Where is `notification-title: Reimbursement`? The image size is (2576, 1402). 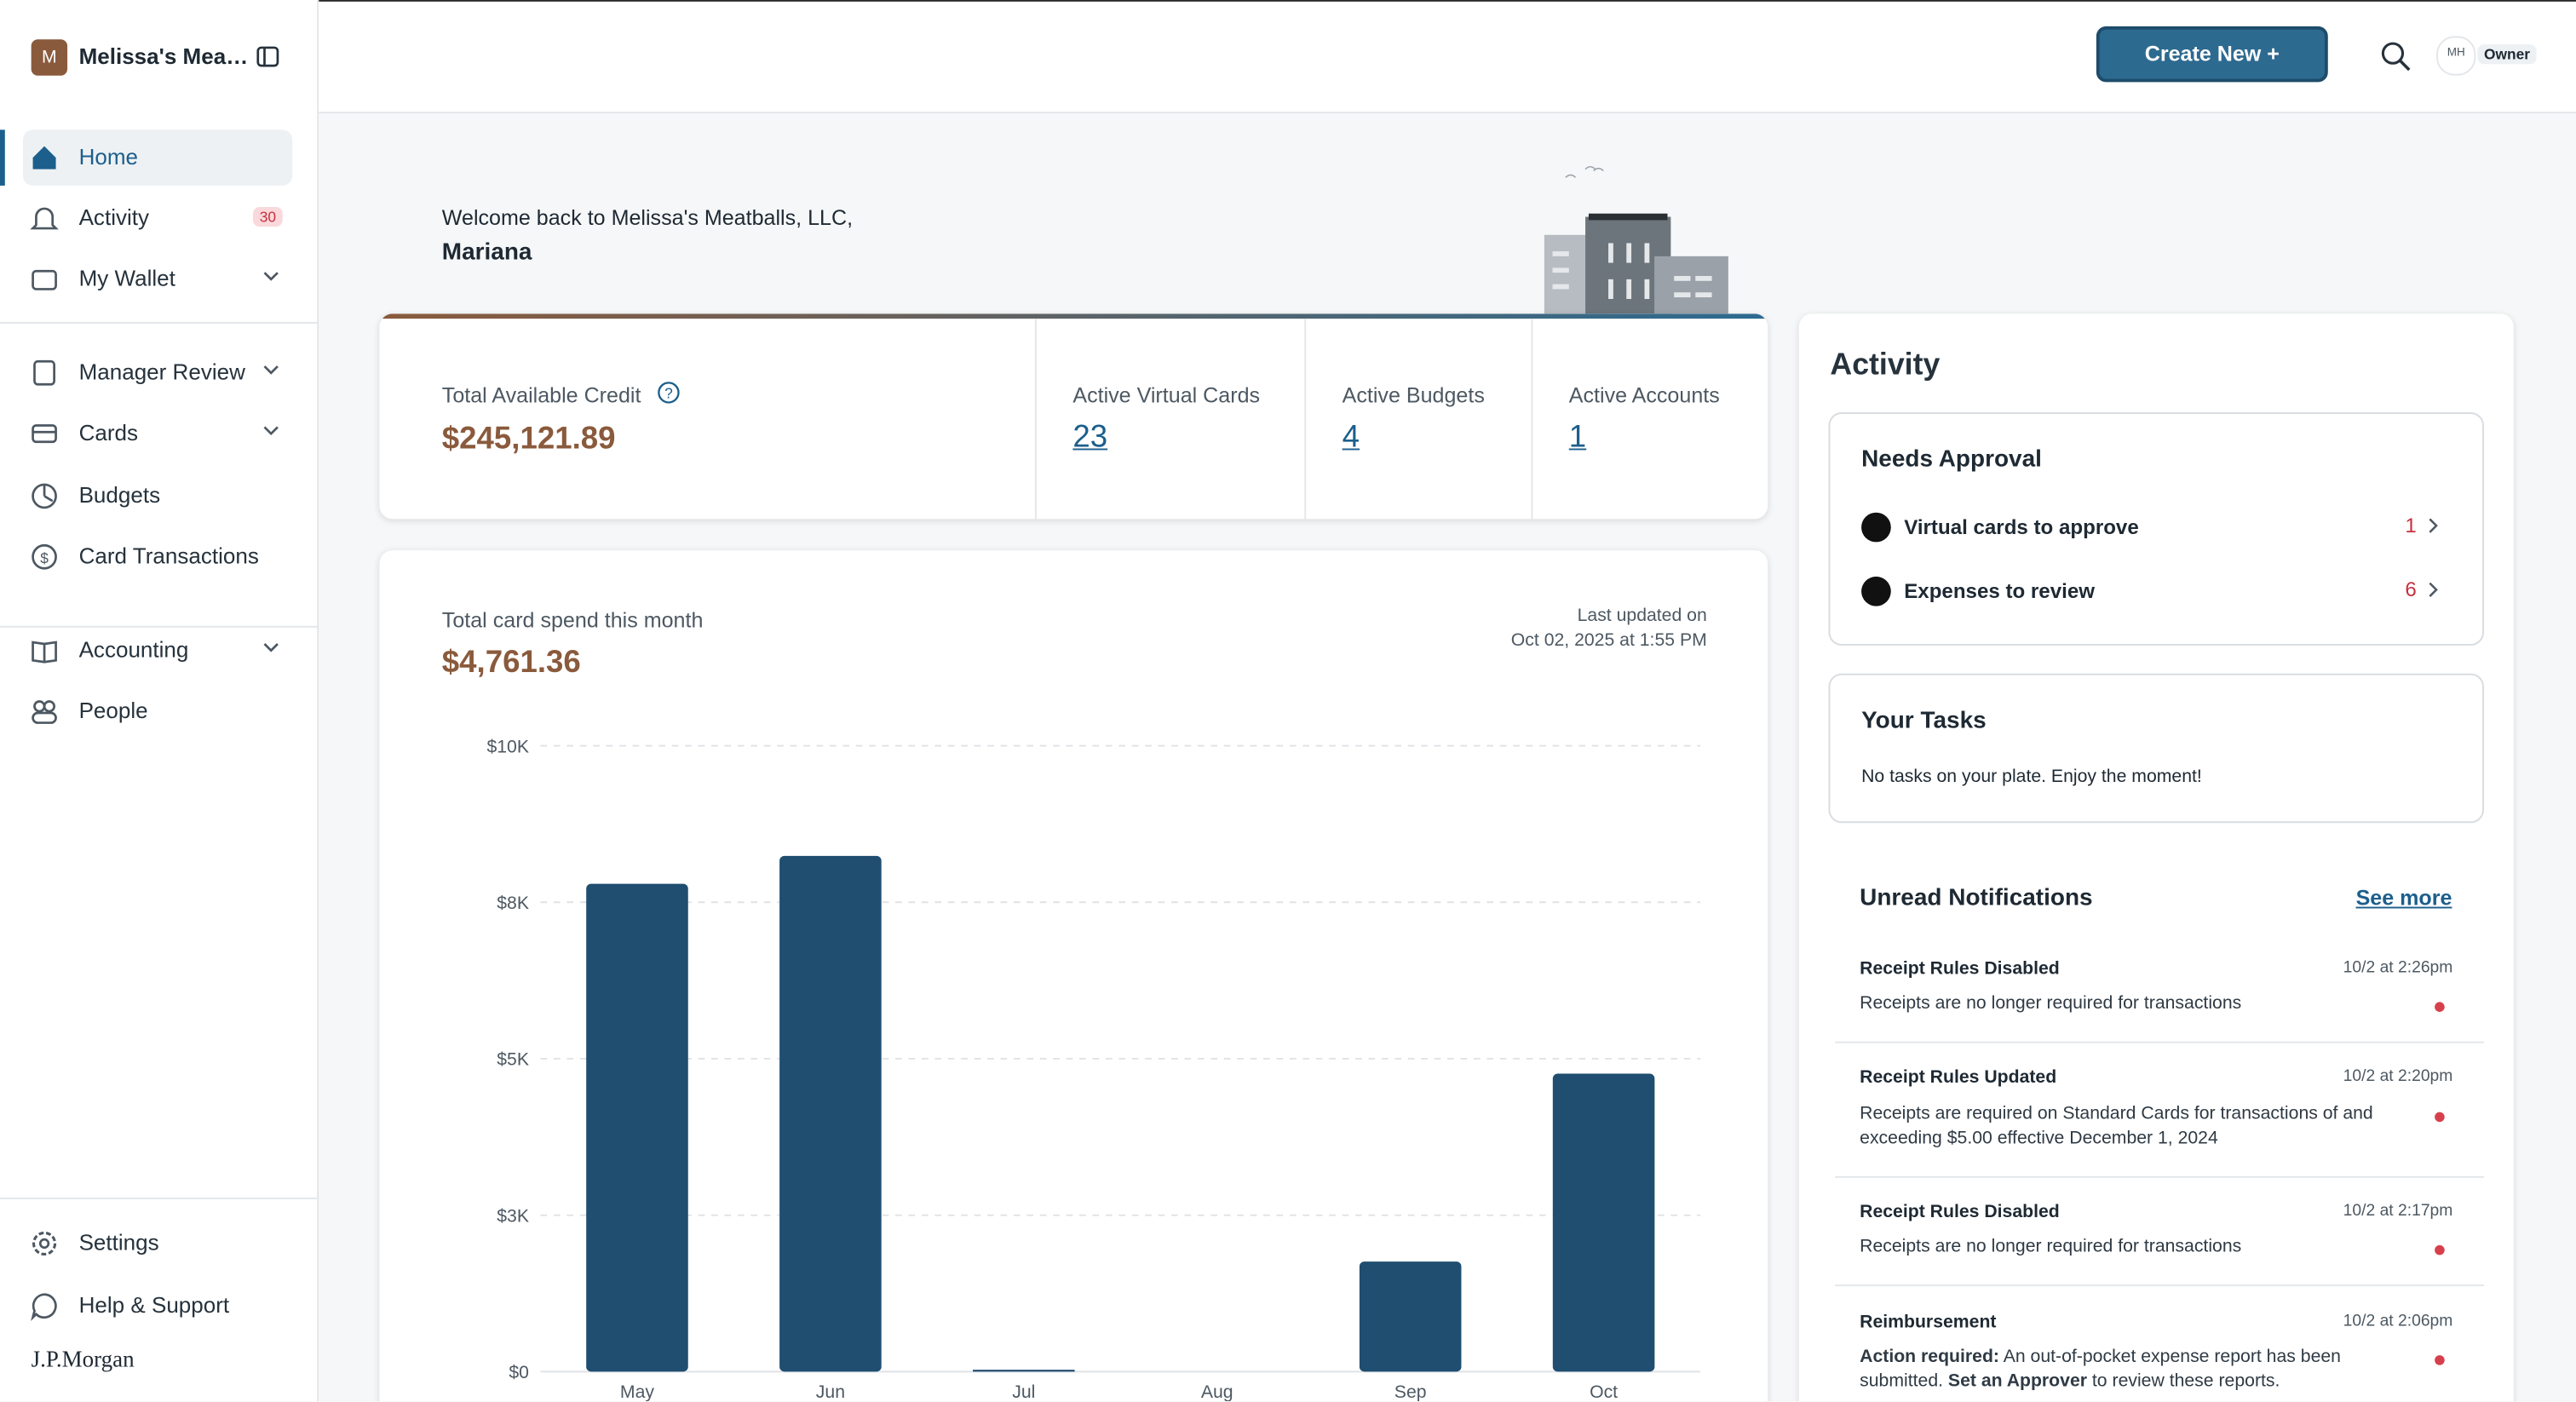 notification-title: Reimbursement is located at coordinates (1929, 1322).